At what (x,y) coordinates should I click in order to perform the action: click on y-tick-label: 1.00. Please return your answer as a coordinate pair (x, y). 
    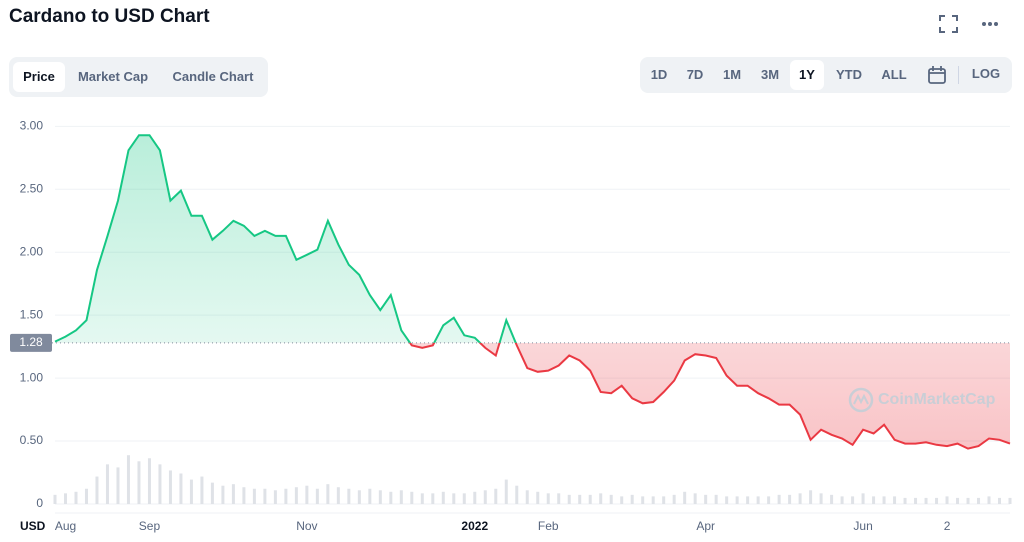
    Looking at the image, I should click on (32, 377).